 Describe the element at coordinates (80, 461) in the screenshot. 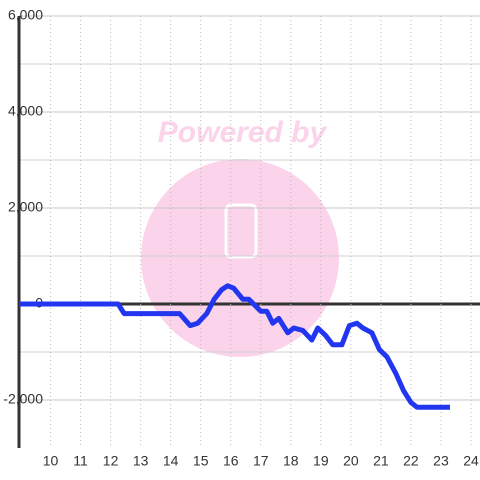

I see `x-tick-label: 11` at that location.